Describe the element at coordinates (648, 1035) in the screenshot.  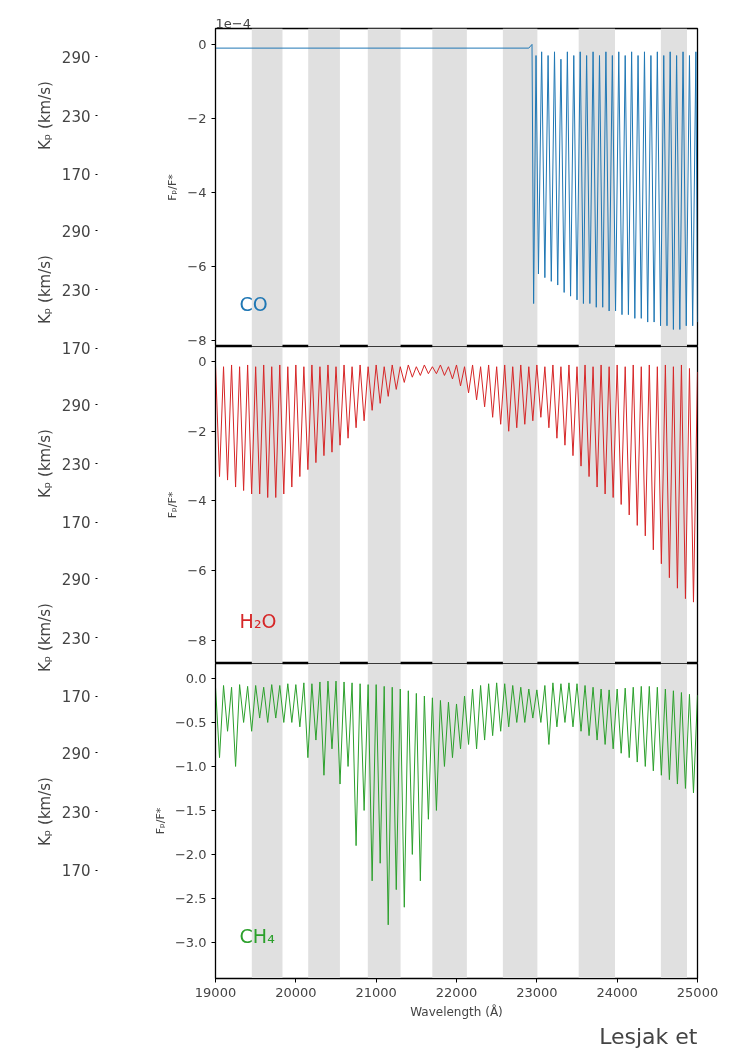
I see `text: Lesjak et` at that location.